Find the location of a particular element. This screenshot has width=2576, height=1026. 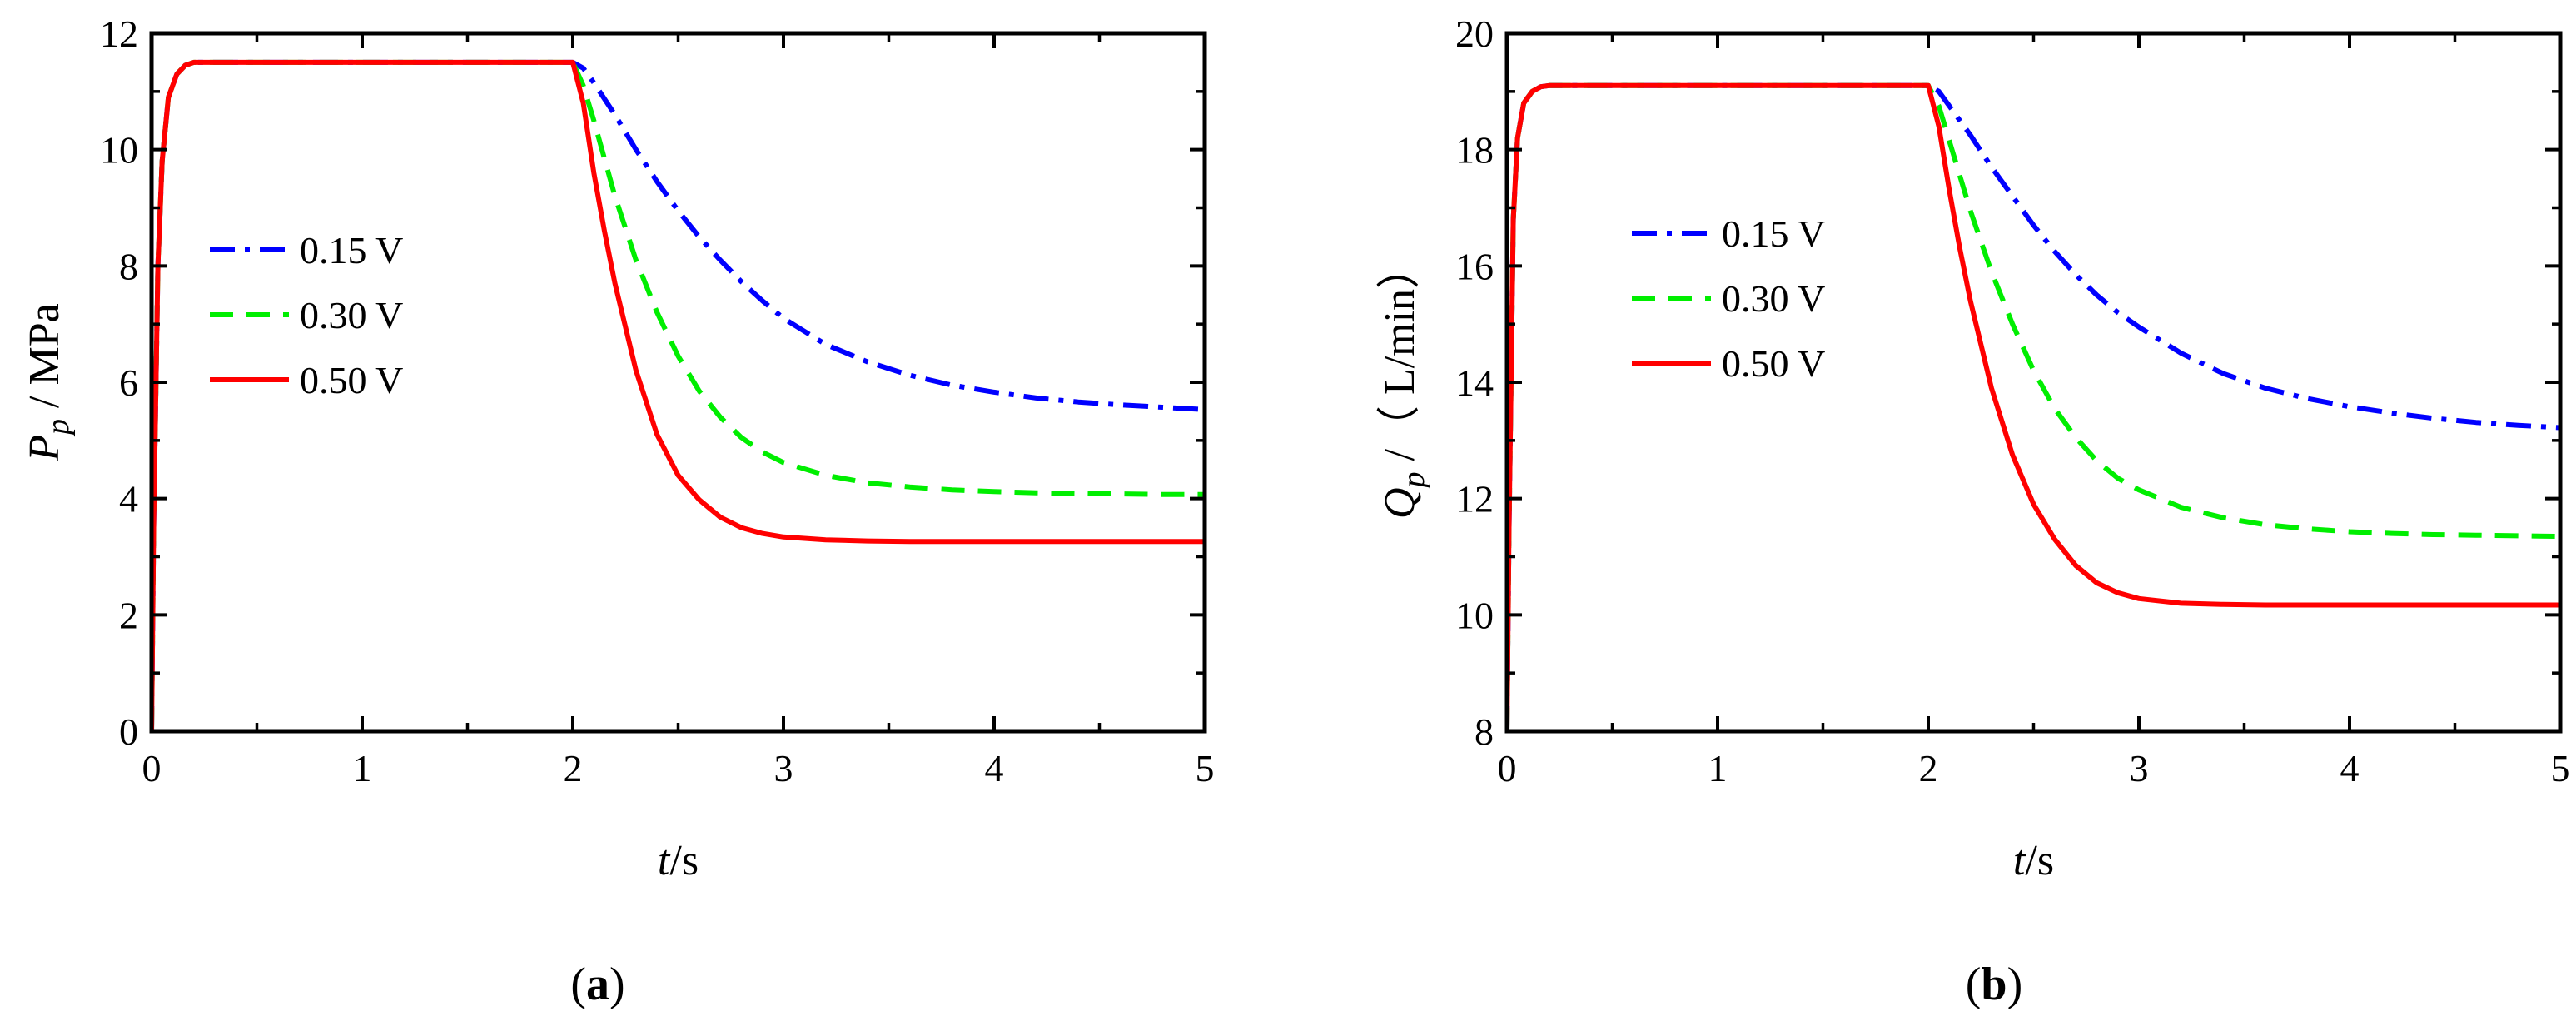

y-tick-label: 2 is located at coordinates (128, 615).